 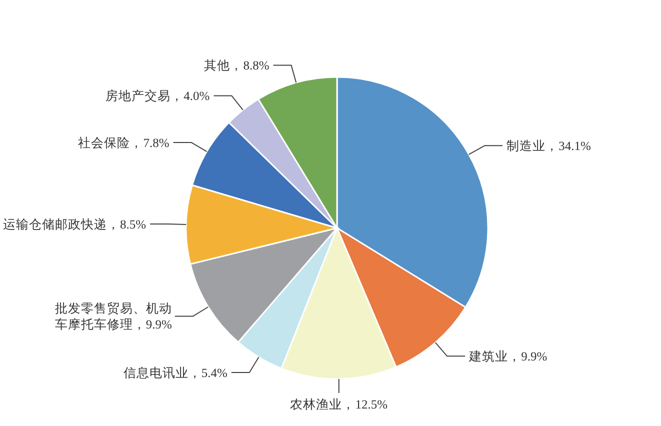 I want to click on slice-label: 信息电讯业，5.4%, so click(x=175, y=373).